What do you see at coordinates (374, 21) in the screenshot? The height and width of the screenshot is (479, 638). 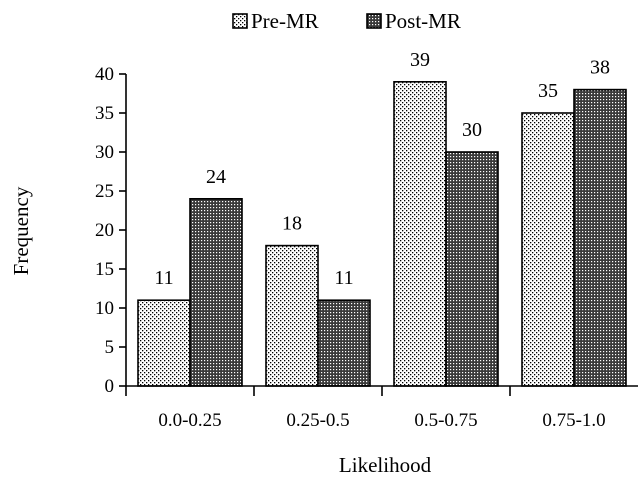 I see `legend-swatch-post-mr` at bounding box center [374, 21].